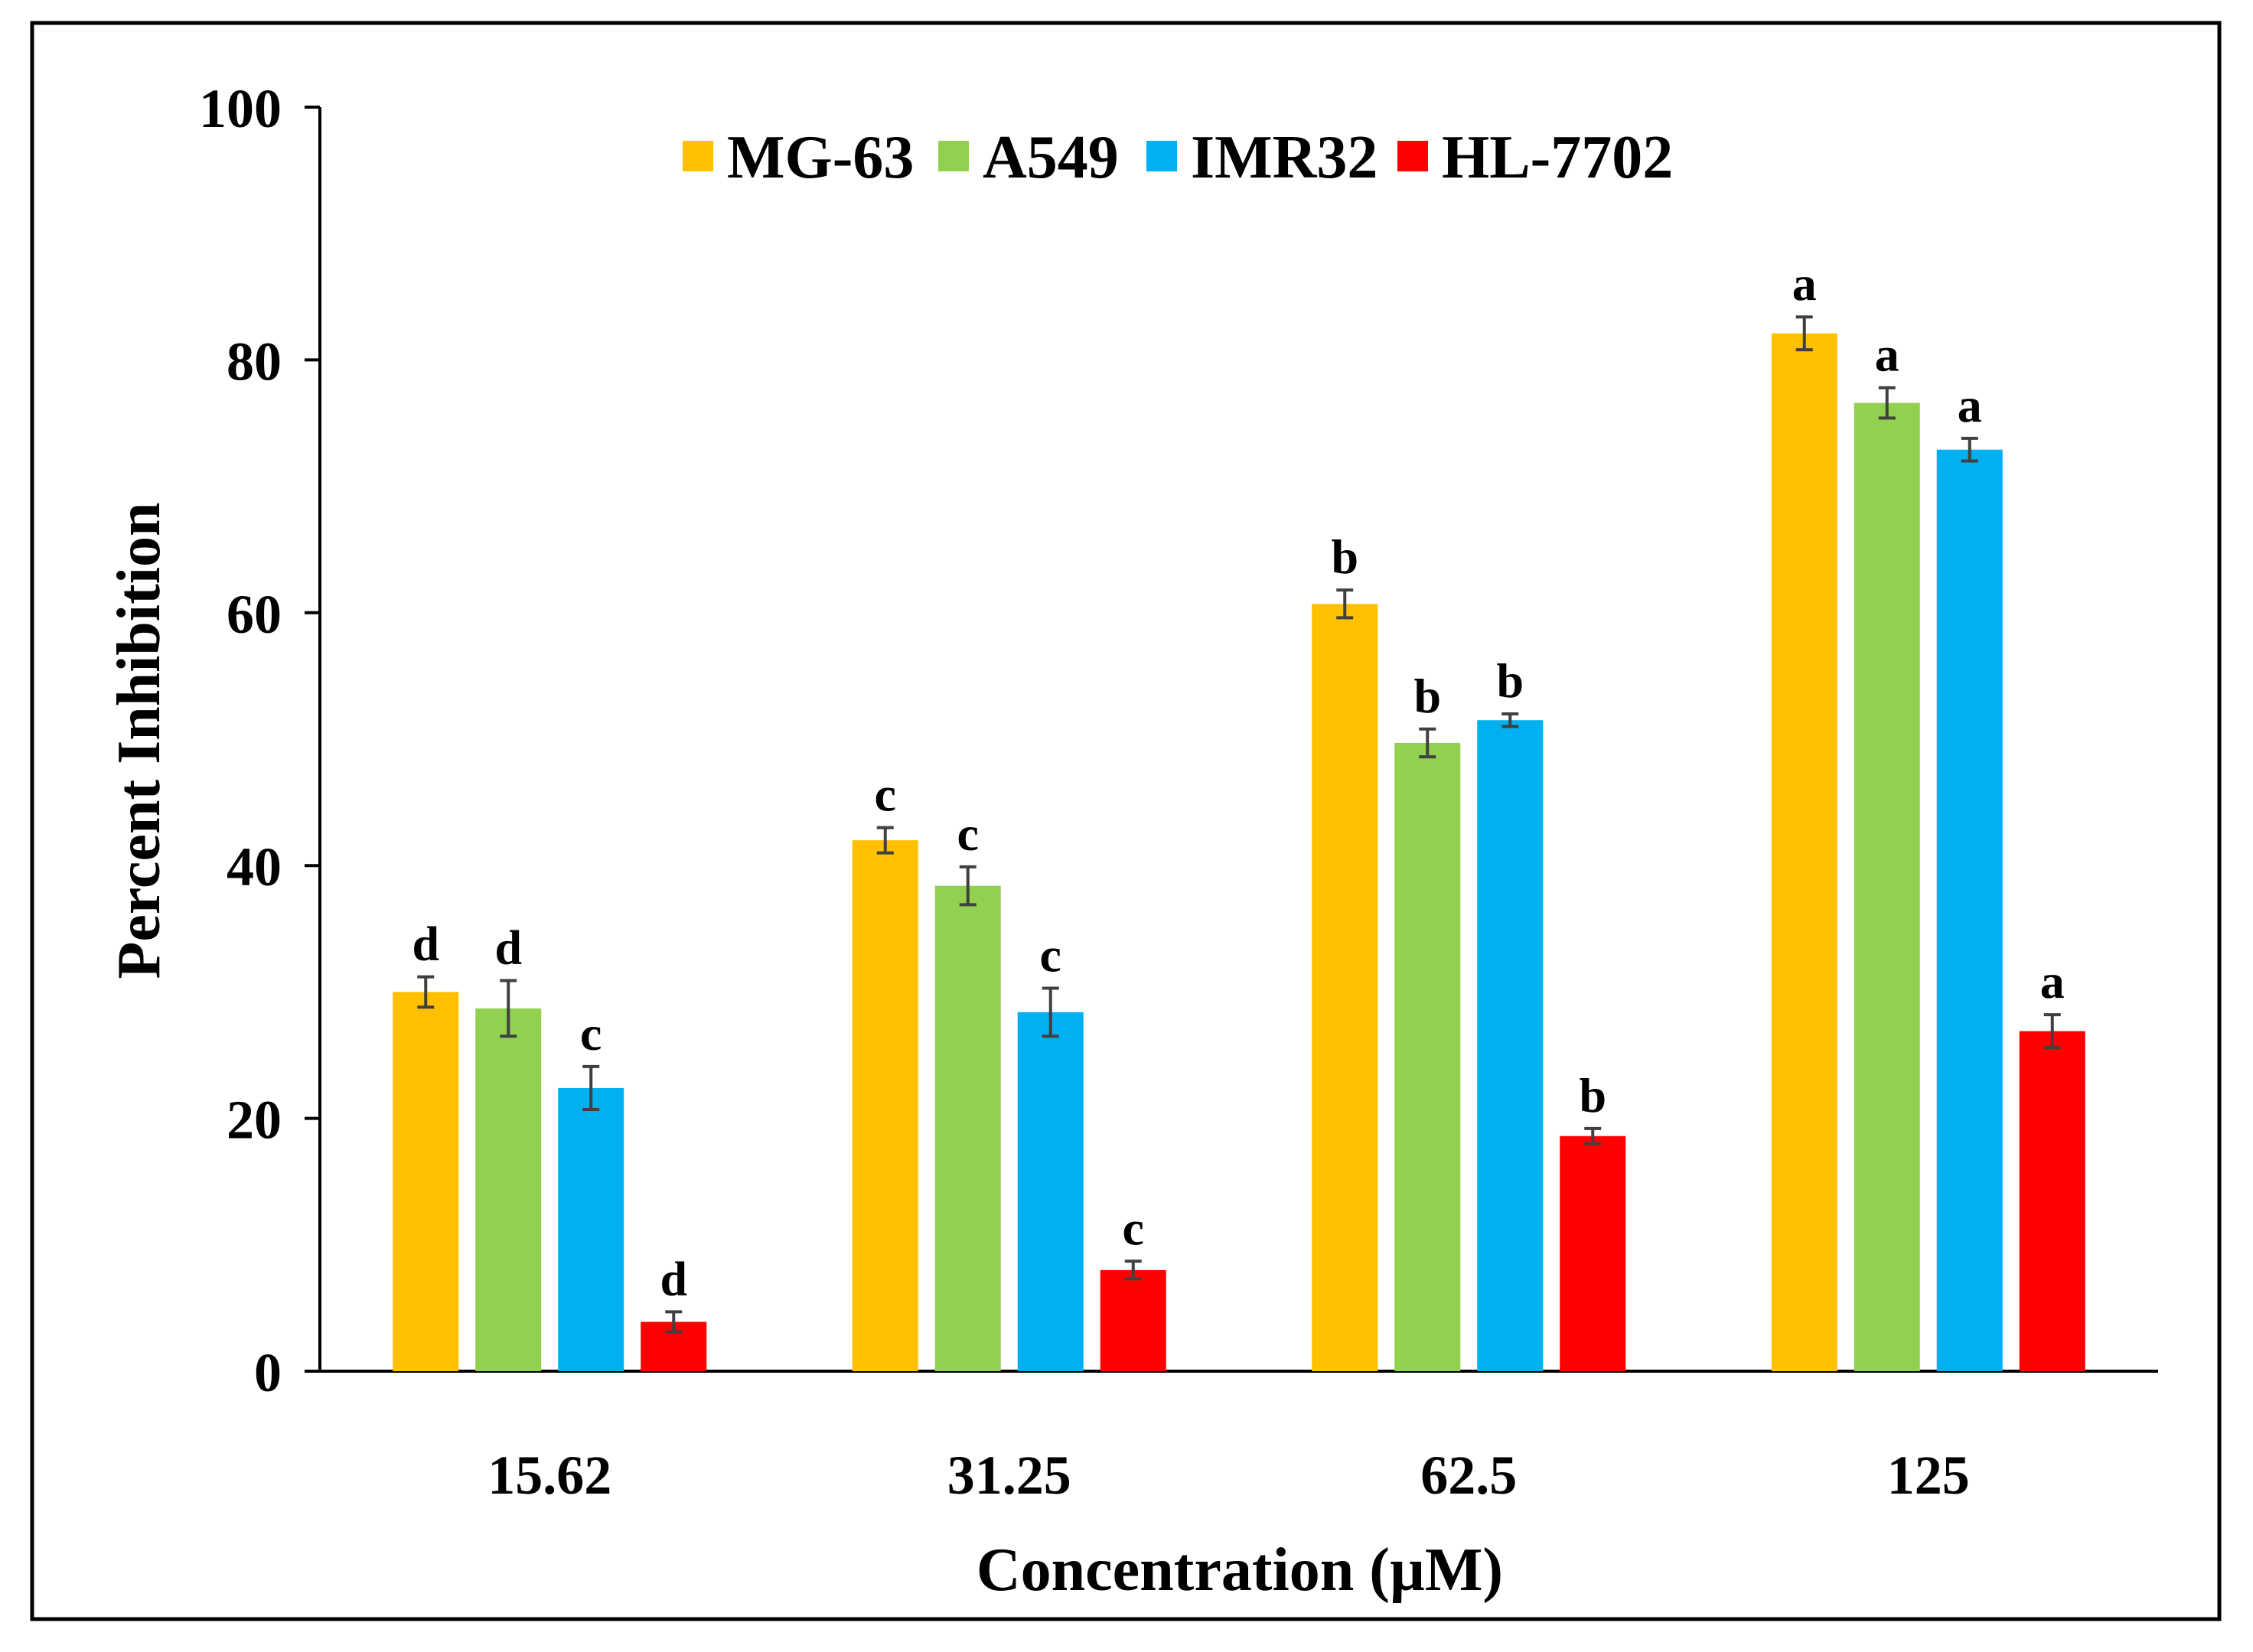  Describe the element at coordinates (1051, 157) in the screenshot. I see `legend-label: A549` at that location.